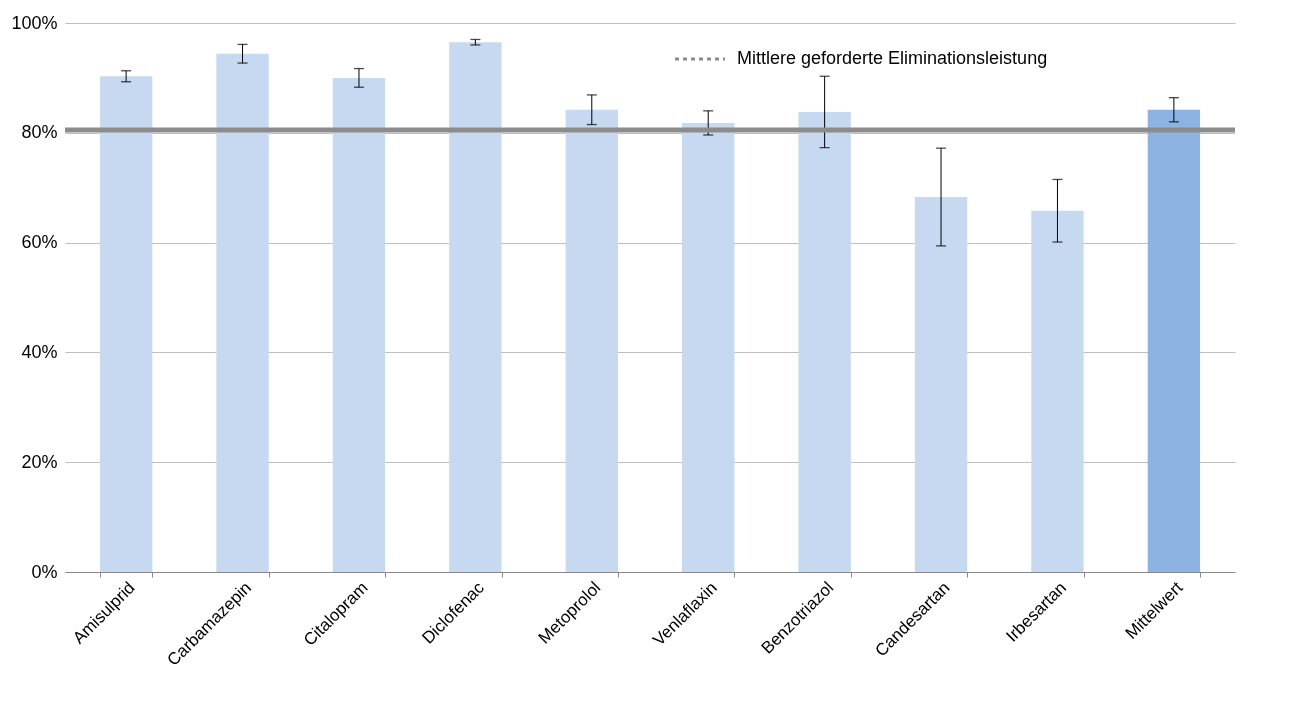  Describe the element at coordinates (34, 22) in the screenshot. I see `y-tick-label: 100%` at that location.